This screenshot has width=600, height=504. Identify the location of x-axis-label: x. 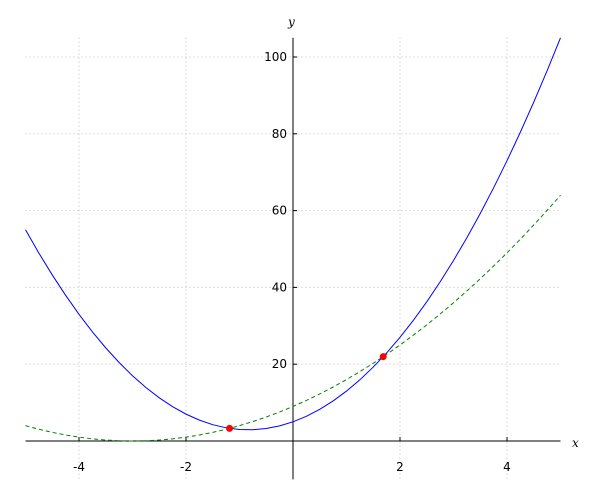
(575, 443).